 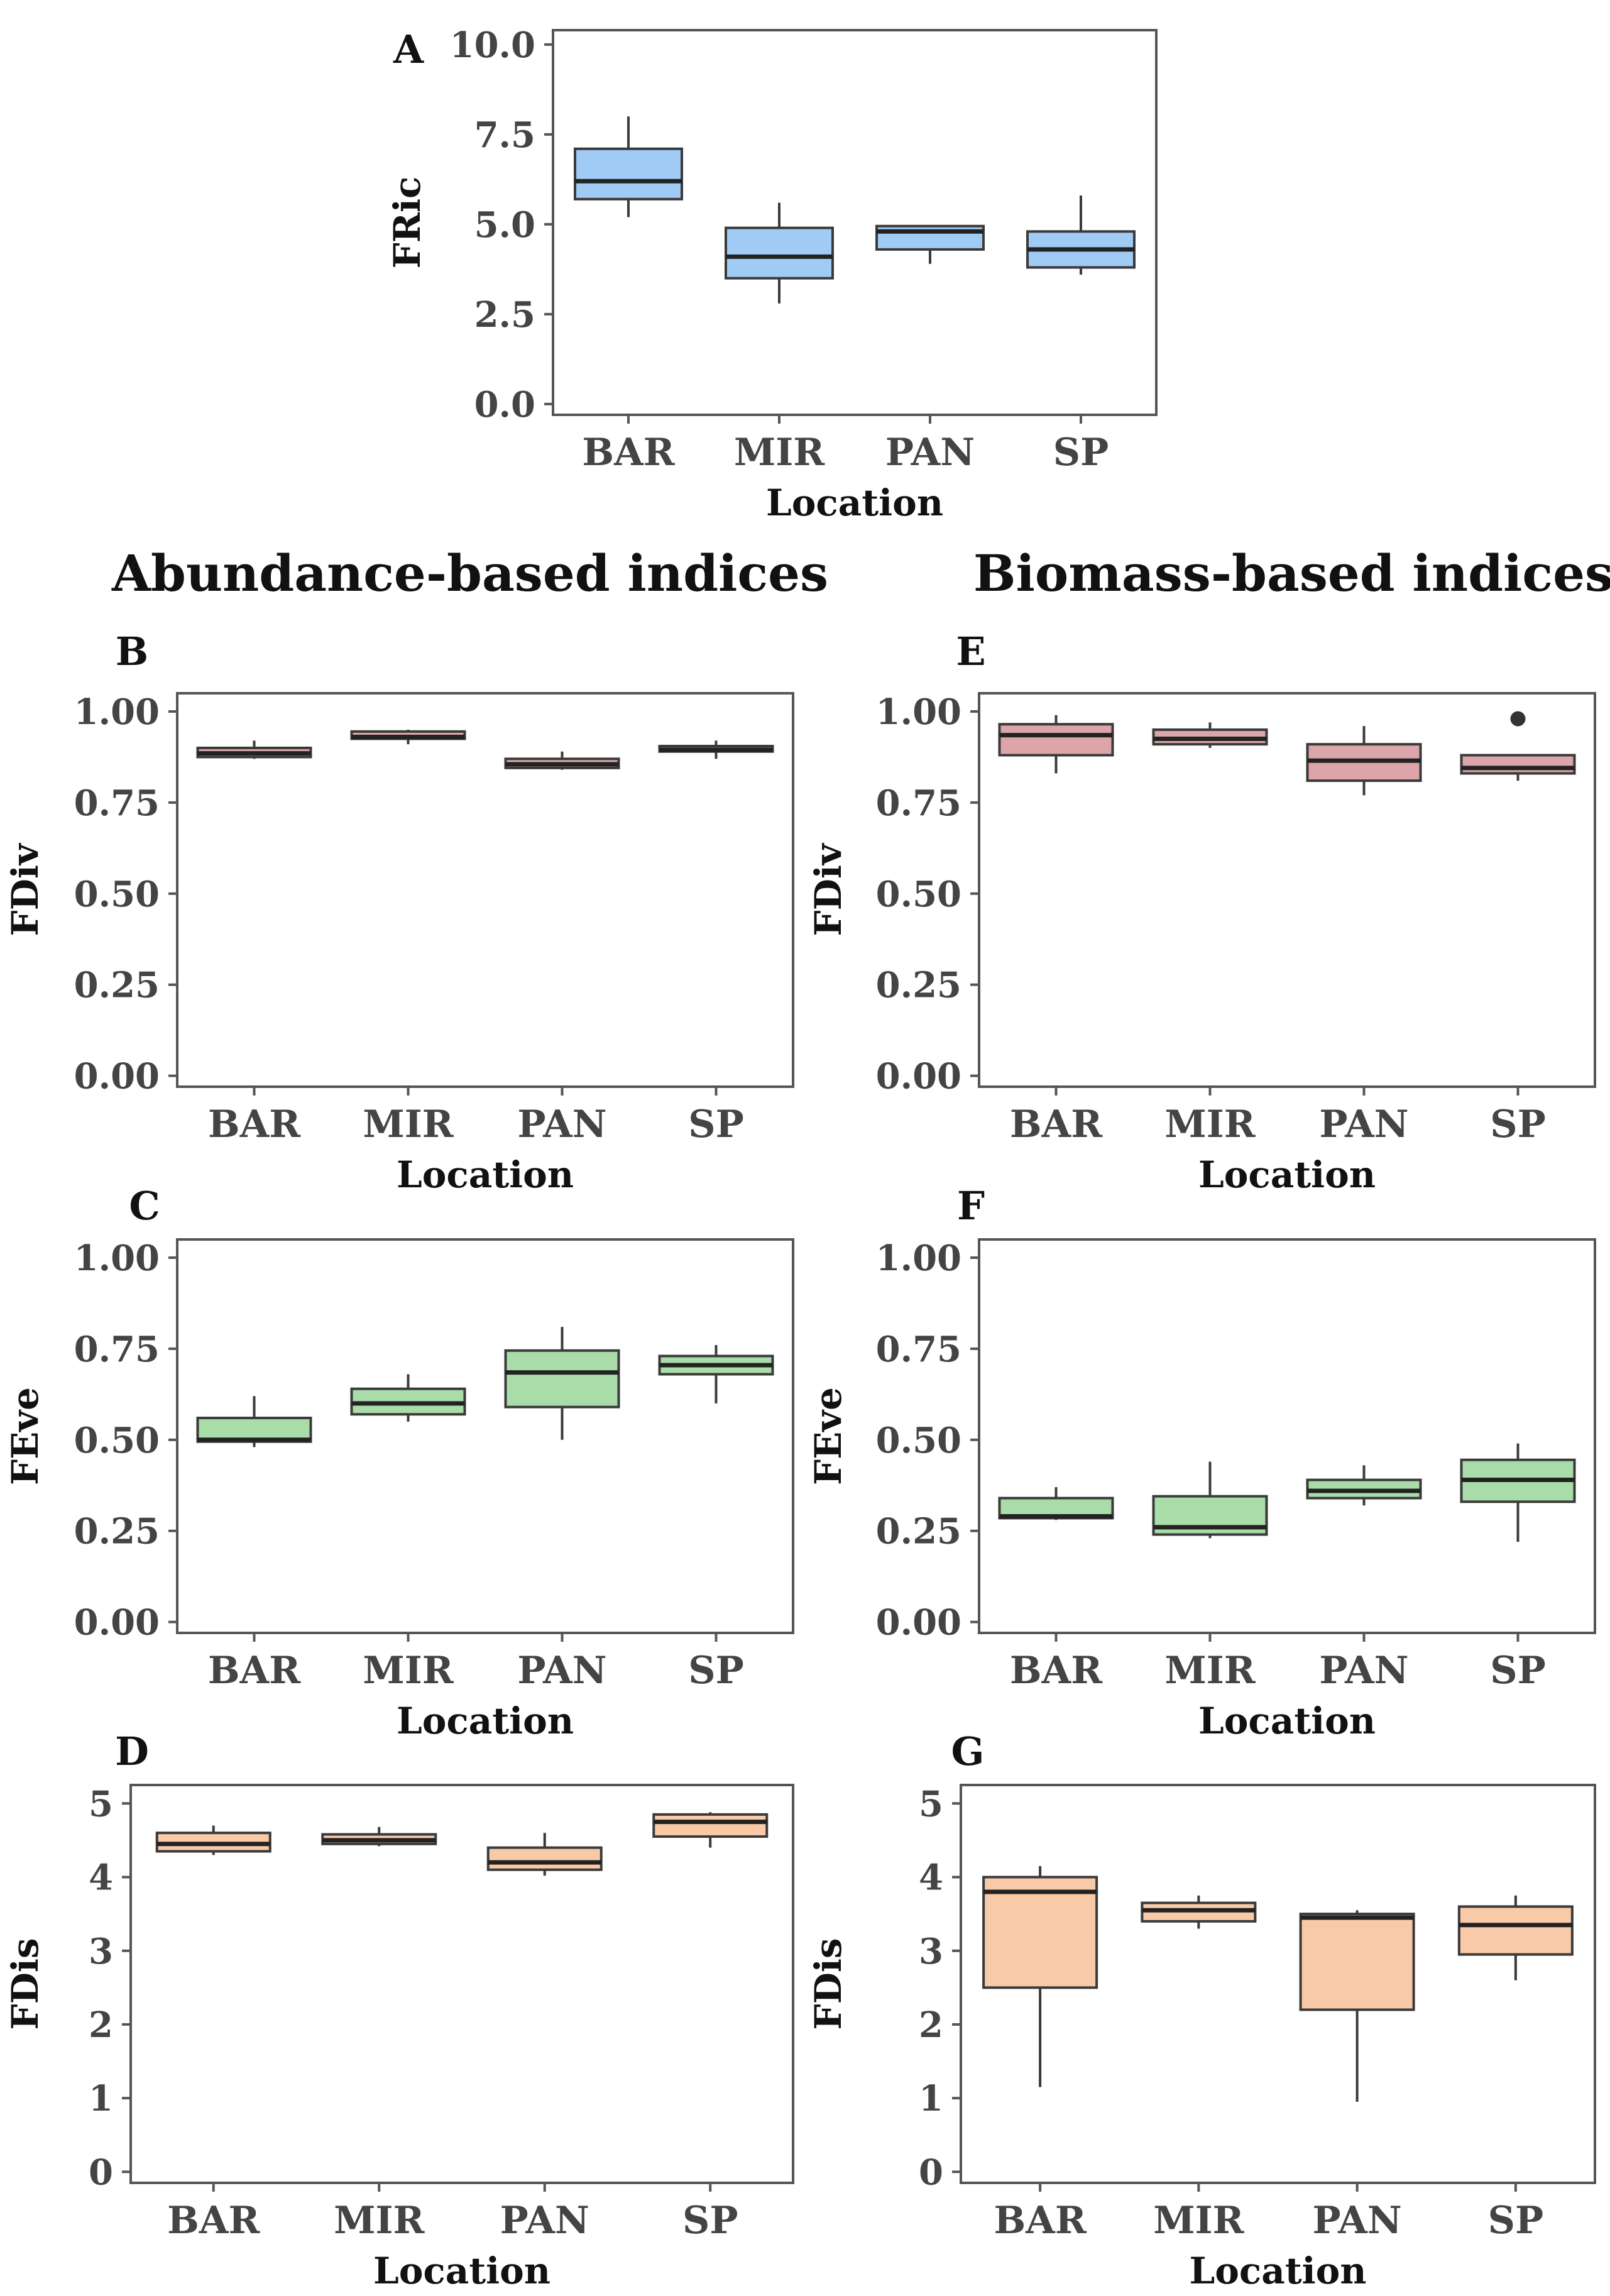 What do you see at coordinates (132, 651) in the screenshot?
I see `panel-label-b: B` at bounding box center [132, 651].